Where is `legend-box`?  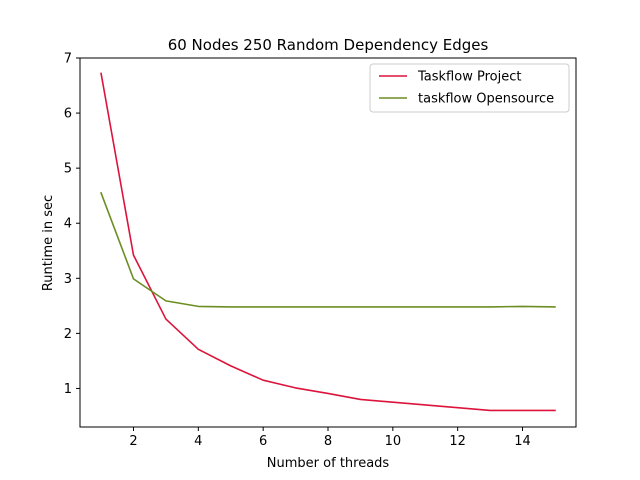 legend-box is located at coordinates (469, 88).